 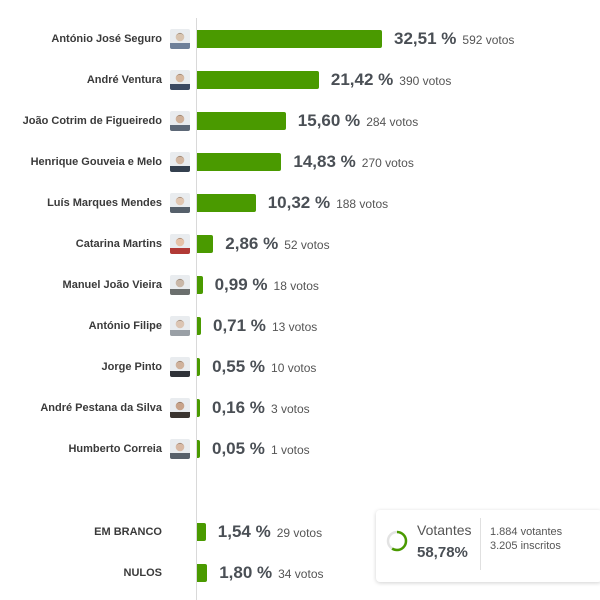 I want to click on candidate-name: Henrique Gouveia e Melo, so click(x=96, y=162).